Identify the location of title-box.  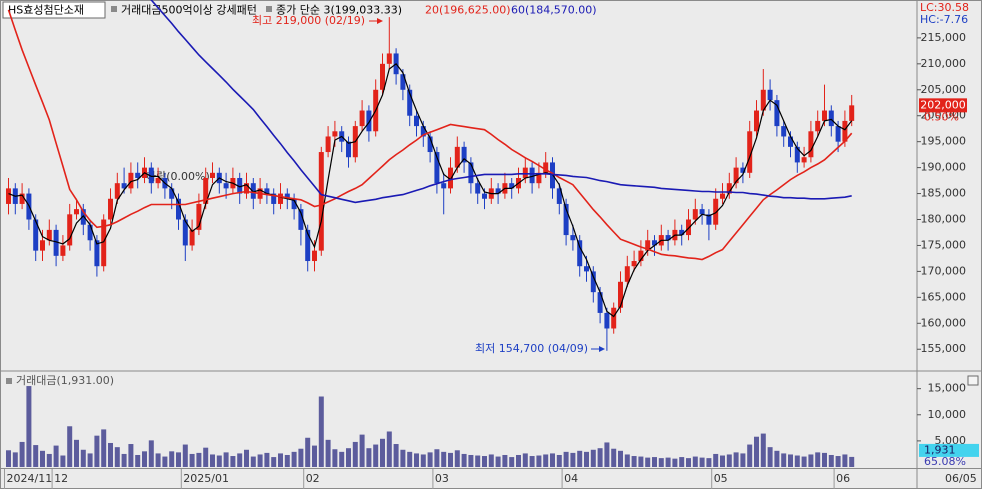
(54, 10).